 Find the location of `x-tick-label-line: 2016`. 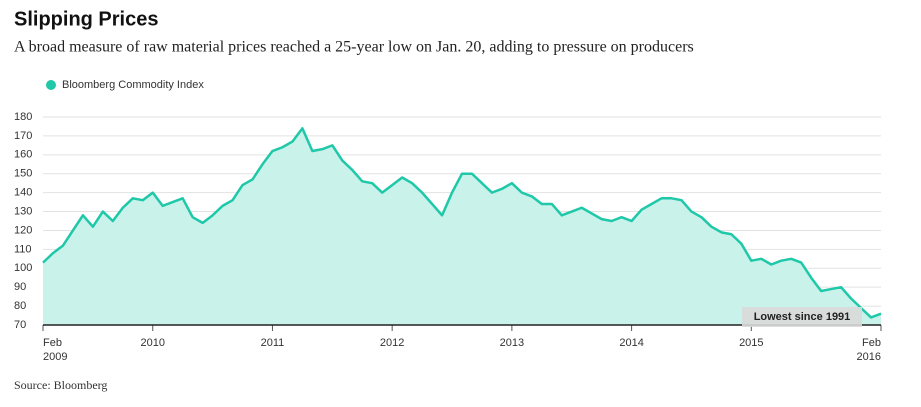

x-tick-label-line: 2016 is located at coordinates (869, 357).